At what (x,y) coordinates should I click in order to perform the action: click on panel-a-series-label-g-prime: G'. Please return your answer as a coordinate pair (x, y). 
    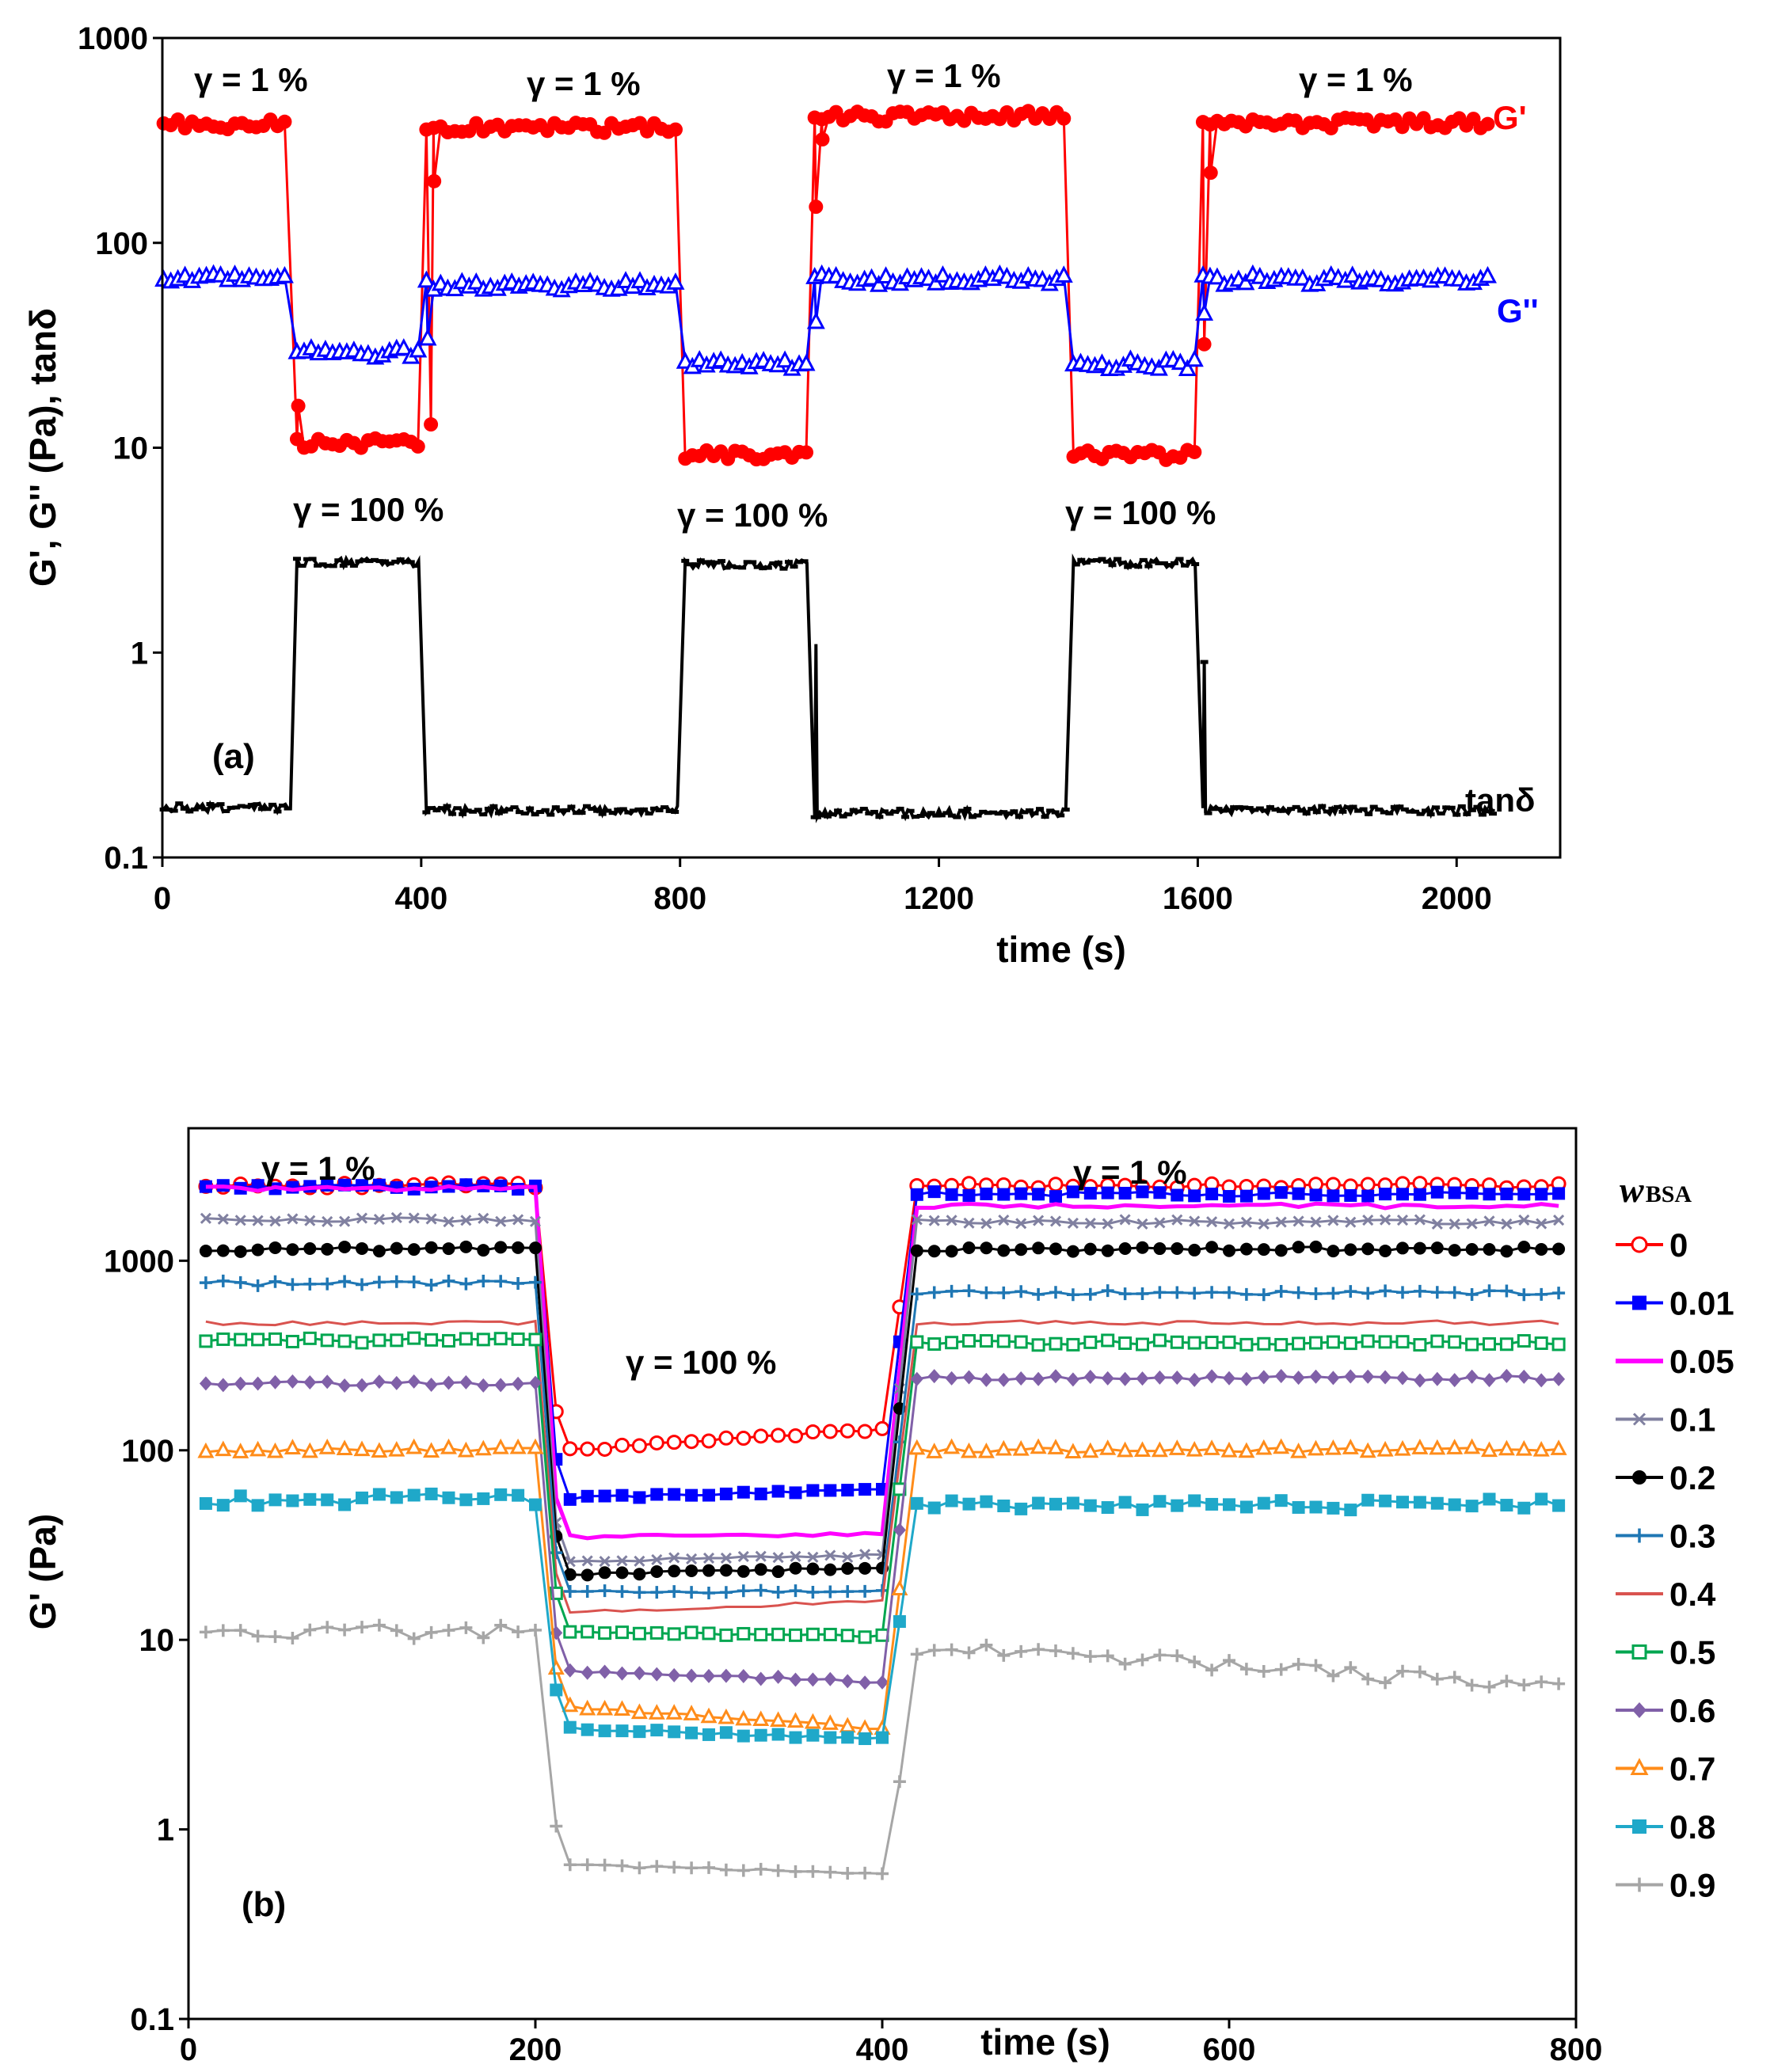
    Looking at the image, I should click on (1510, 117).